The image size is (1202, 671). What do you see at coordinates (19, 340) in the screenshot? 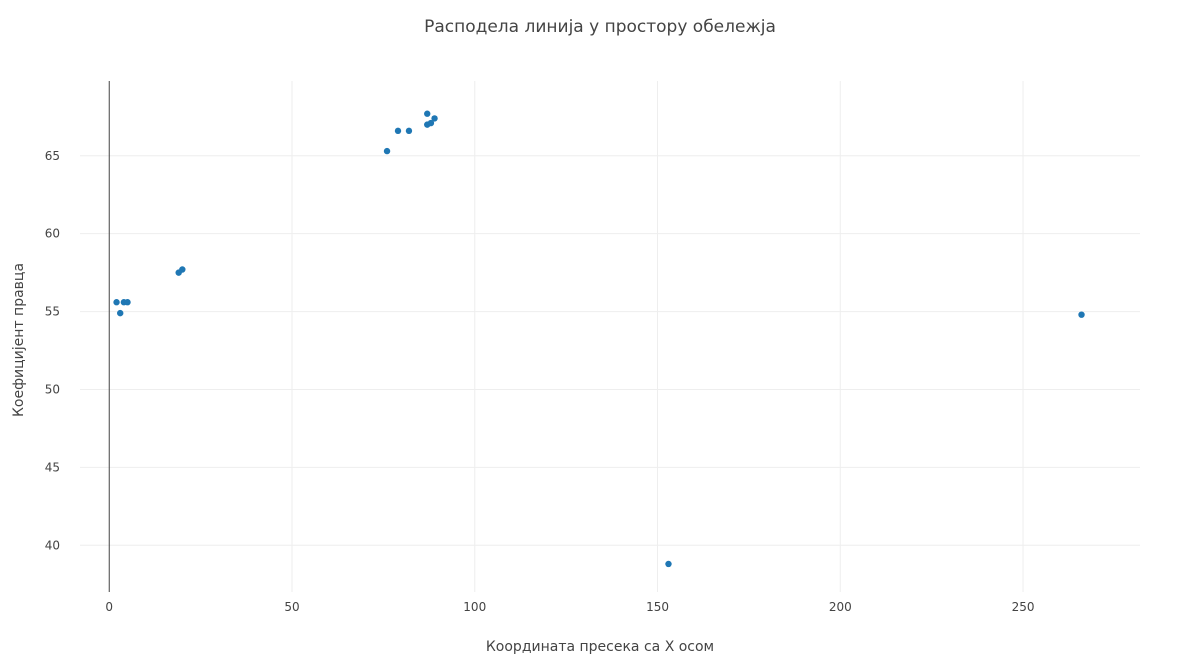
I see `y-axis-label: Коефицијент правца` at bounding box center [19, 340].